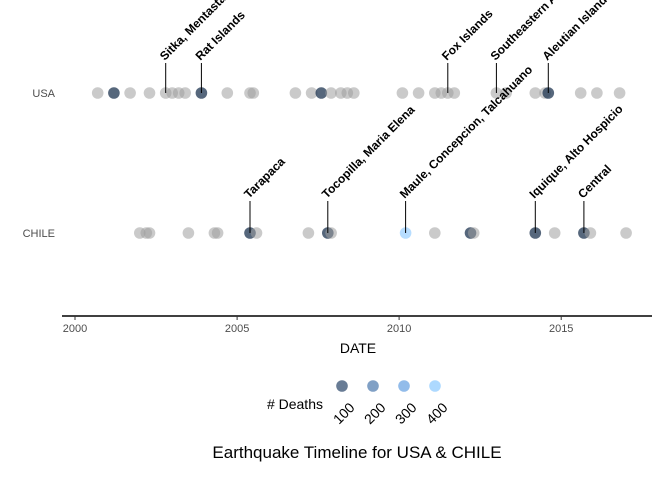 The height and width of the screenshot is (480, 672). I want to click on legend-label: 300, so click(406, 413).